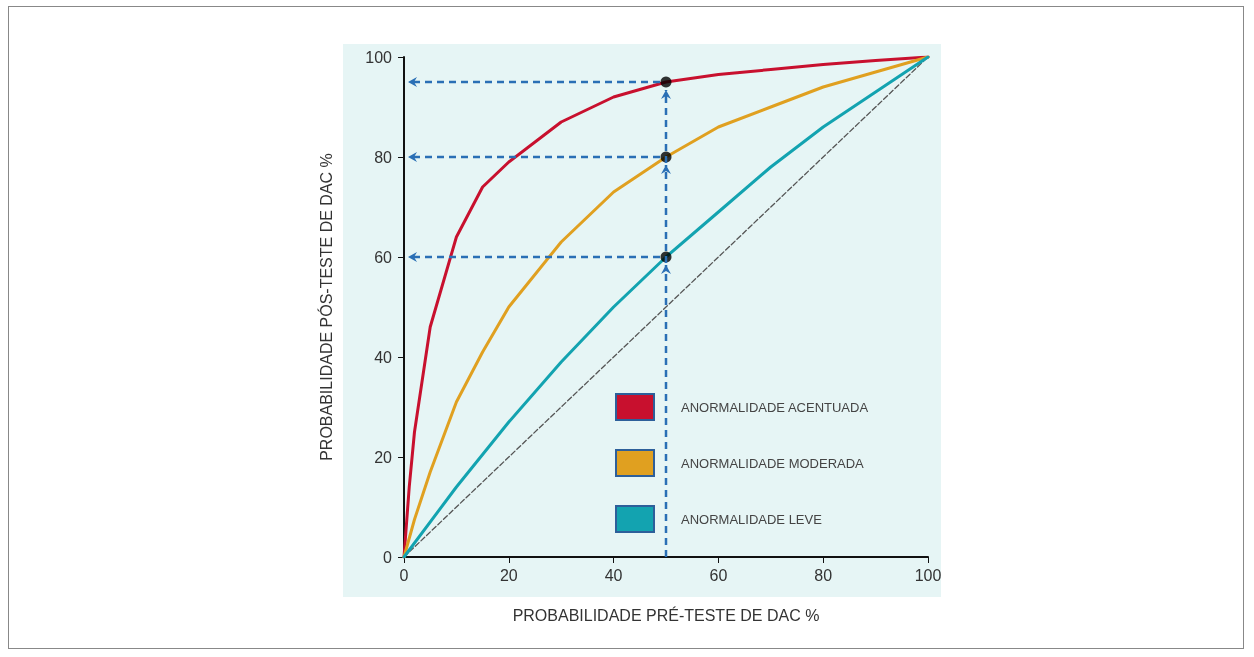  What do you see at coordinates (383, 257) in the screenshot?
I see `y-tick-label: 60` at bounding box center [383, 257].